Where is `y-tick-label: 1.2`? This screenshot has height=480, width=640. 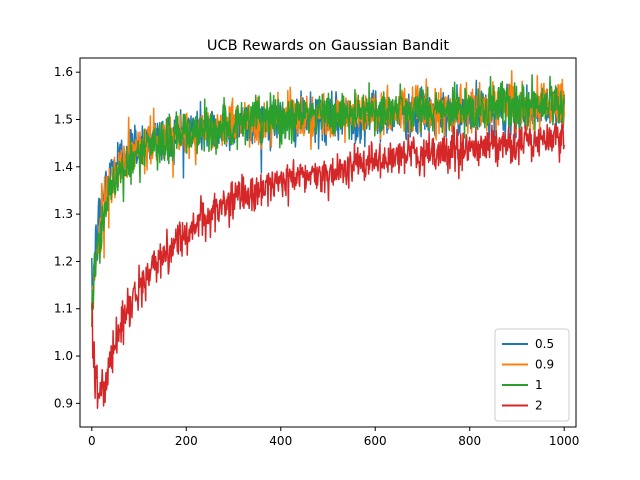 y-tick-label: 1.2 is located at coordinates (63, 261).